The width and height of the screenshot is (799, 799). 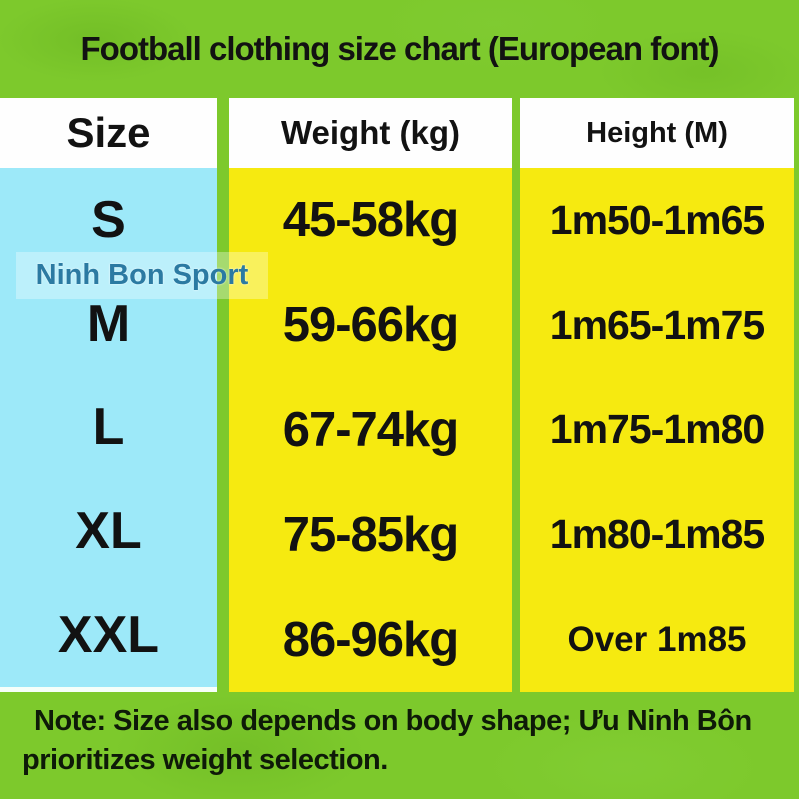 What do you see at coordinates (370, 133) in the screenshot?
I see `column-header-weight: Weight (kg)` at bounding box center [370, 133].